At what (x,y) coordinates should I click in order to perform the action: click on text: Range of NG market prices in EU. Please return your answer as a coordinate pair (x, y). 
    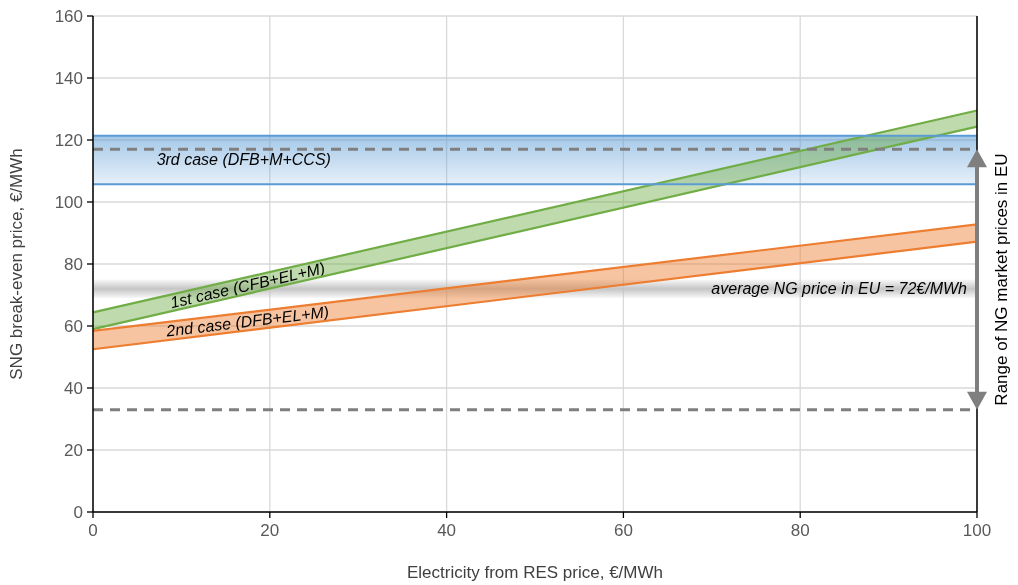
    Looking at the image, I should click on (1001, 279).